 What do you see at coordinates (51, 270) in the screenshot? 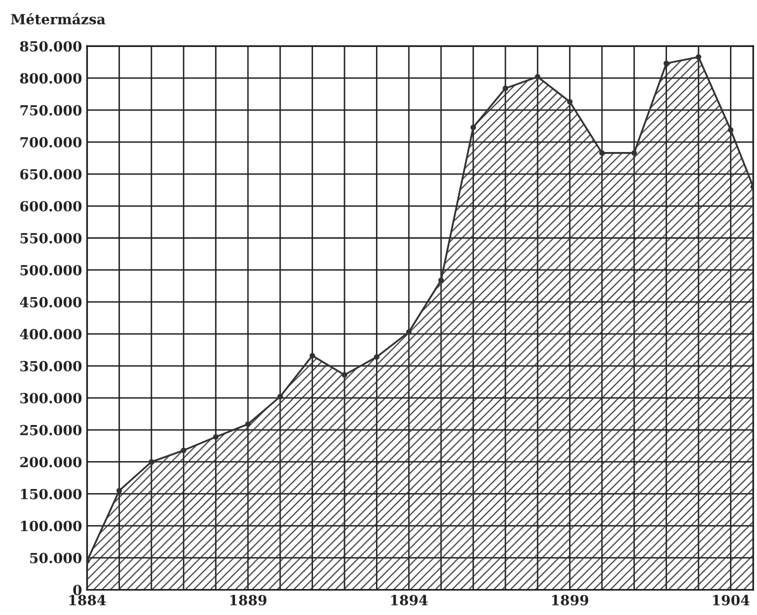
I see `y-tick-label: 500.000` at bounding box center [51, 270].